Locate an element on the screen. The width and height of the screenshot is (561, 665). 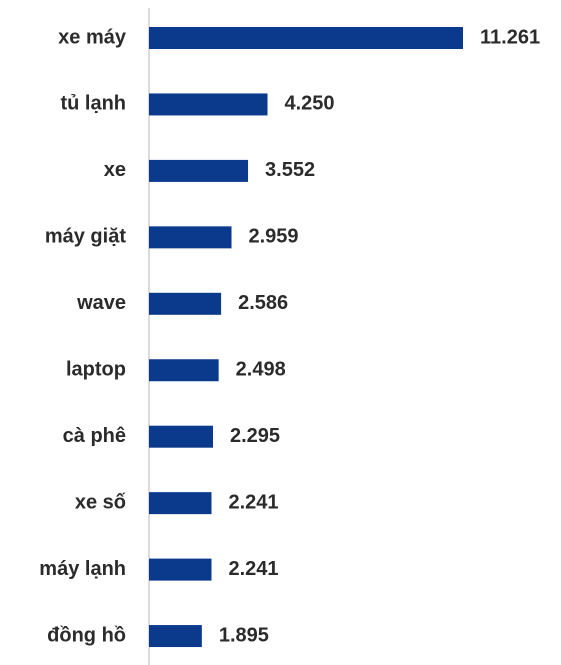
category-label: máy giặt is located at coordinates (85, 237).